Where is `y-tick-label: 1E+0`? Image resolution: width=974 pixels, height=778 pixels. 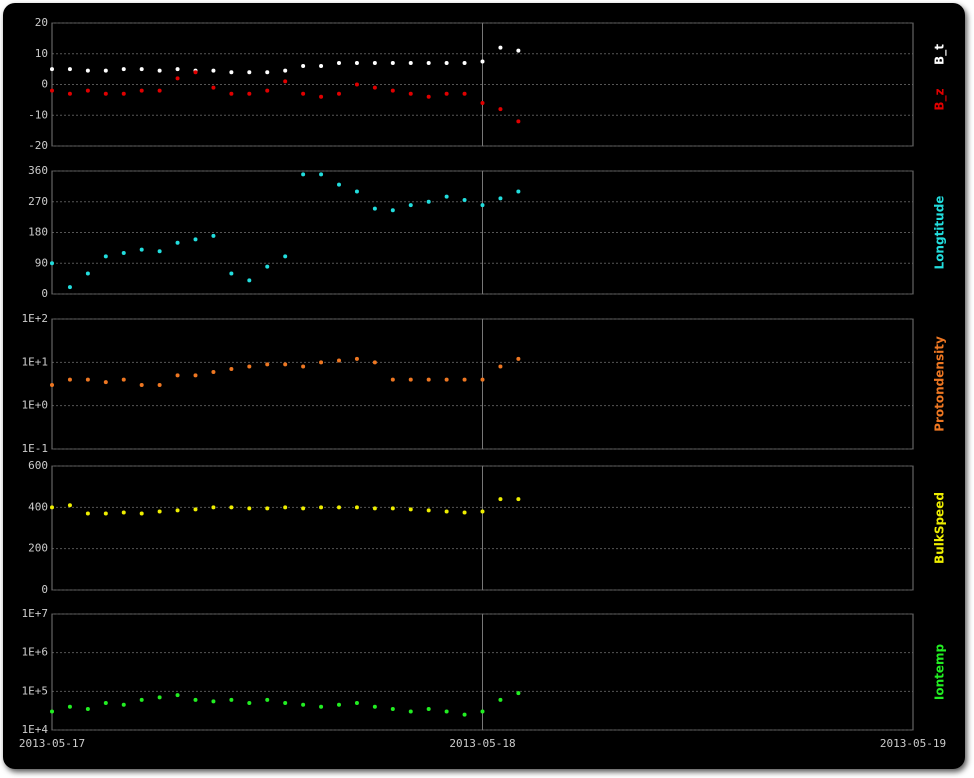
y-tick-label: 1E+0 is located at coordinates (35, 405).